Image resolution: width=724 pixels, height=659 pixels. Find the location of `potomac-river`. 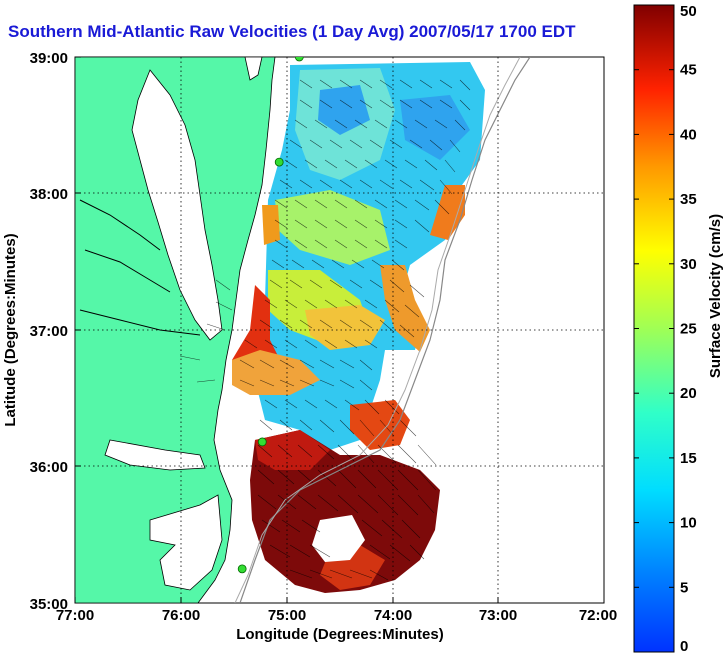

potomac-river is located at coordinates (120, 225).